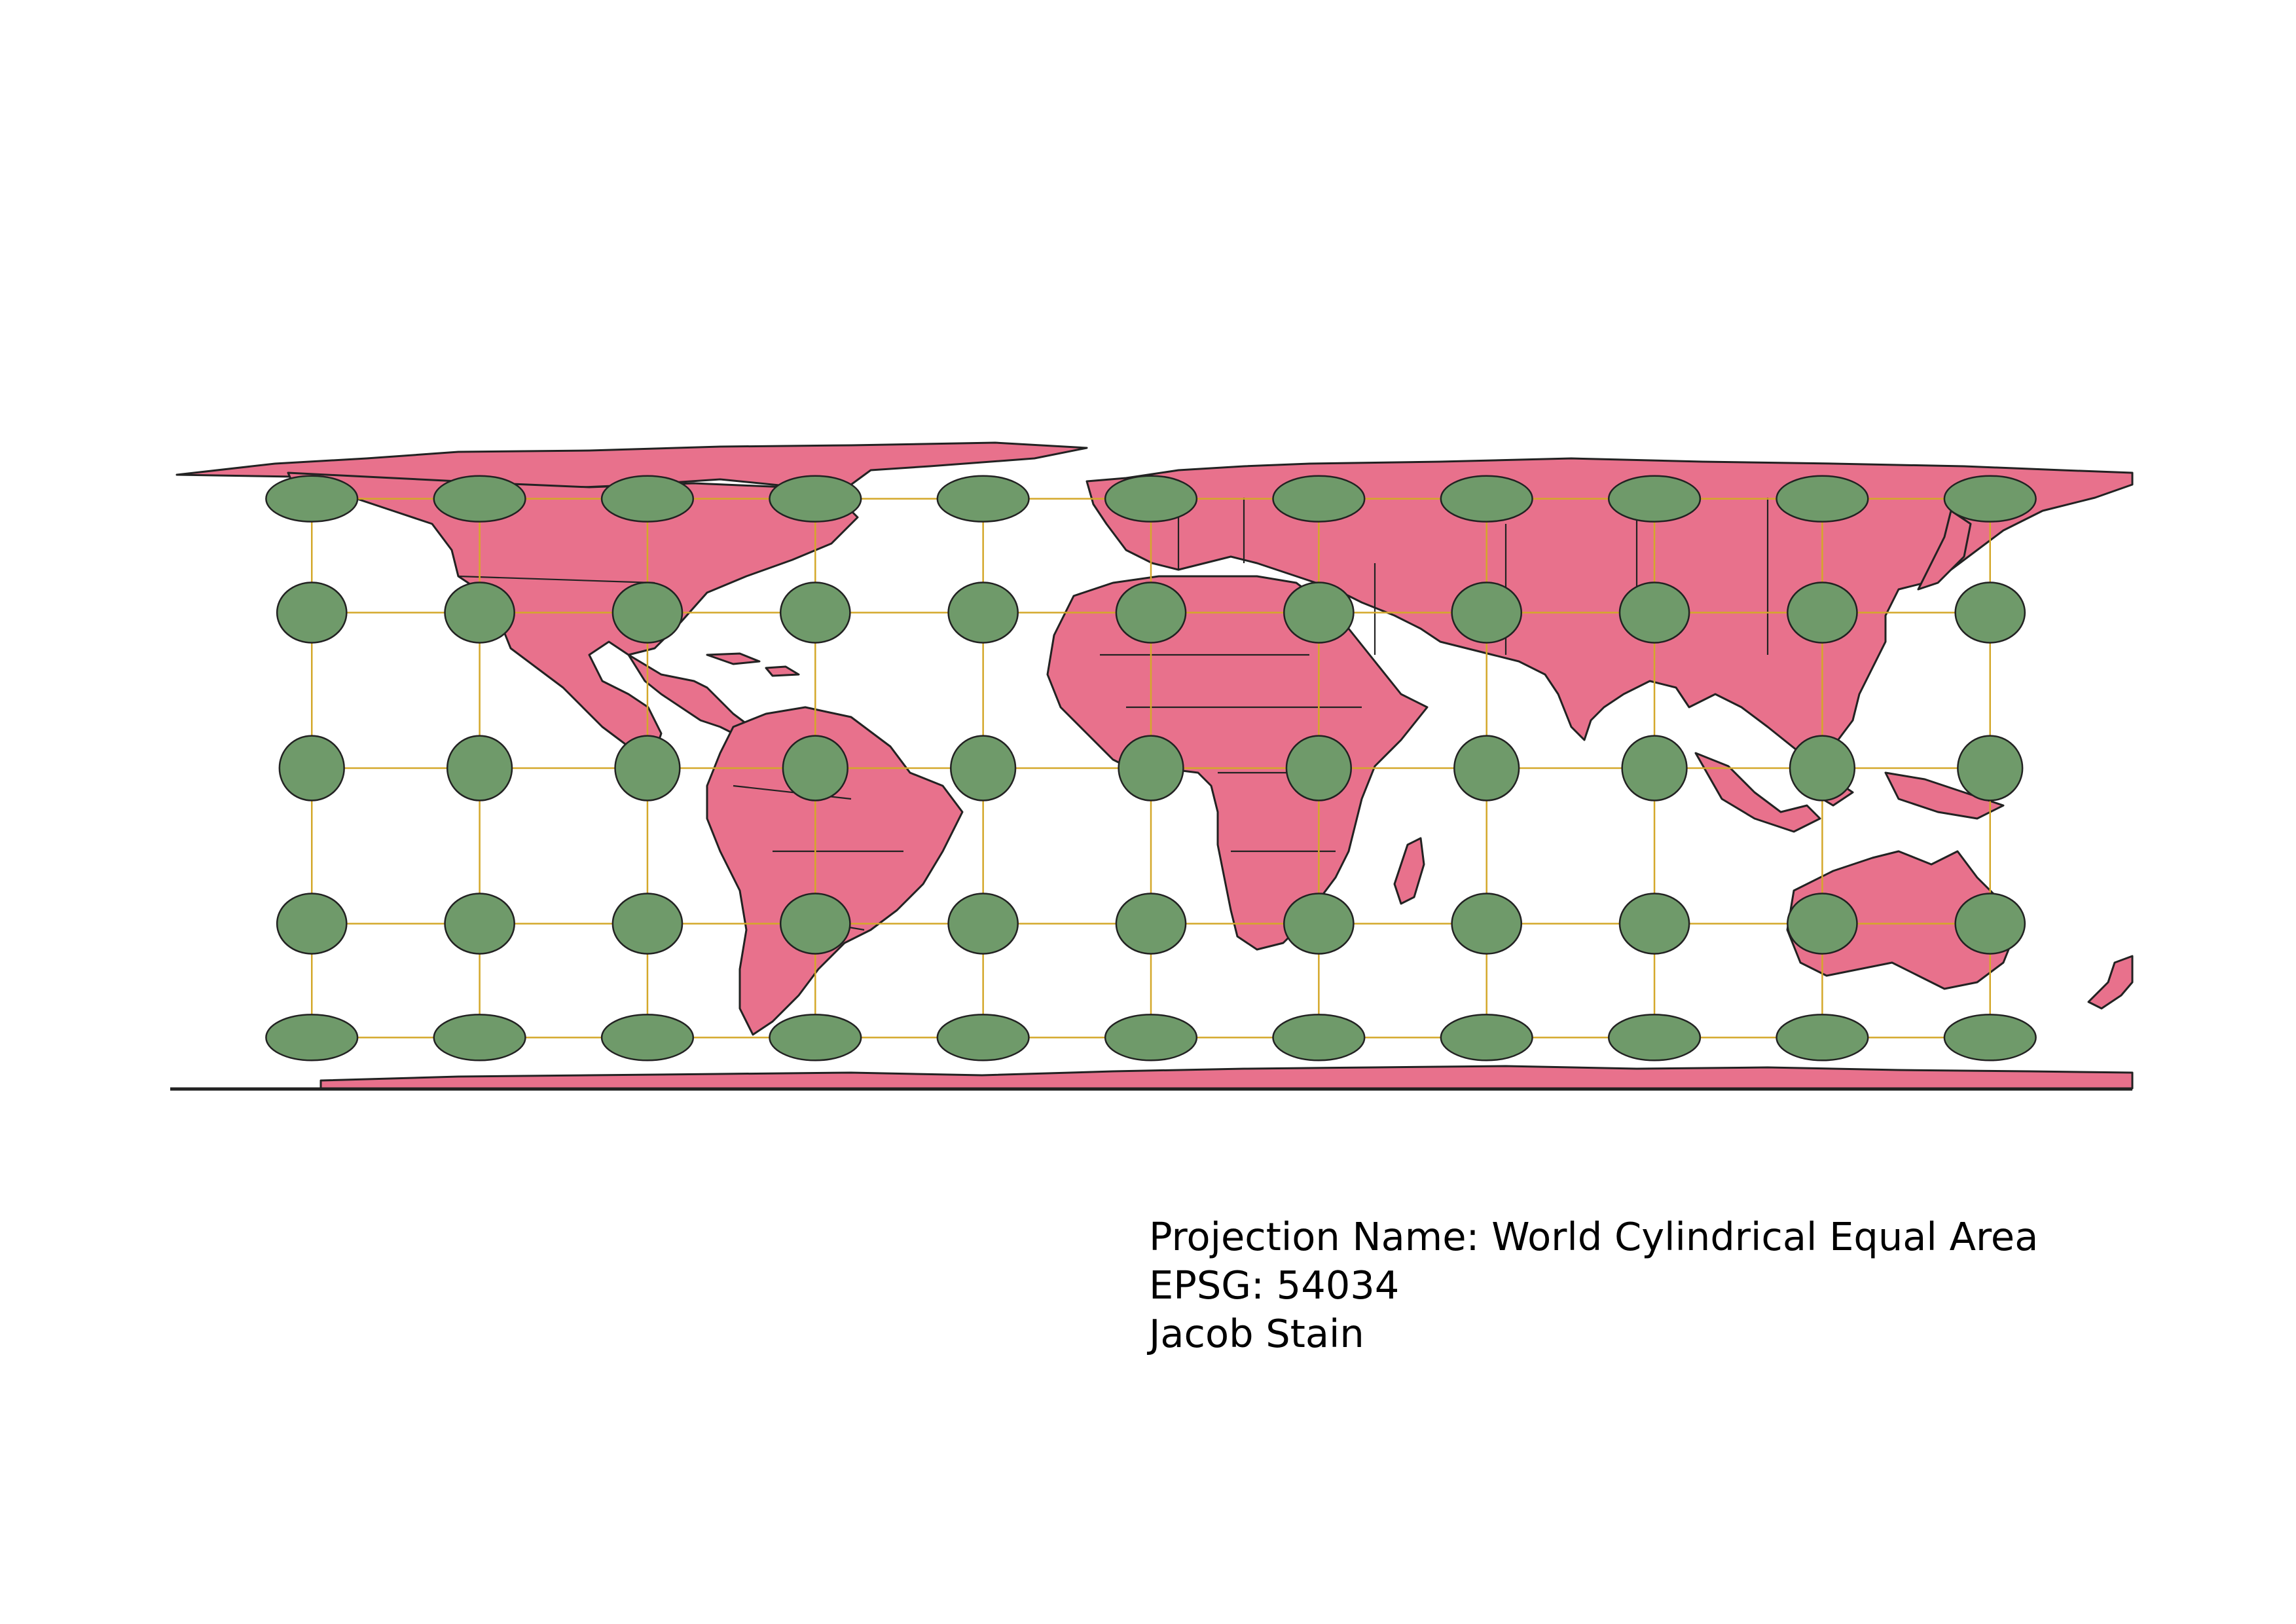 Image resolution: width=2296 pixels, height=1624 pixels. Describe the element at coordinates (1609, 615) in the screenshot. I see `land-eurasia` at that location.